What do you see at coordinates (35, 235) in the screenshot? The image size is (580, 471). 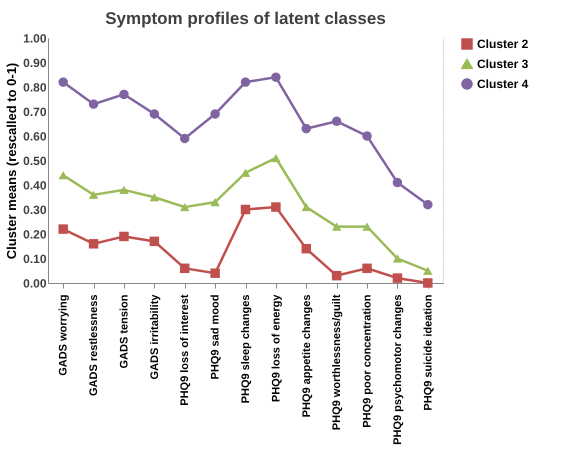 I see `y-tick-label: 0.20` at bounding box center [35, 235].